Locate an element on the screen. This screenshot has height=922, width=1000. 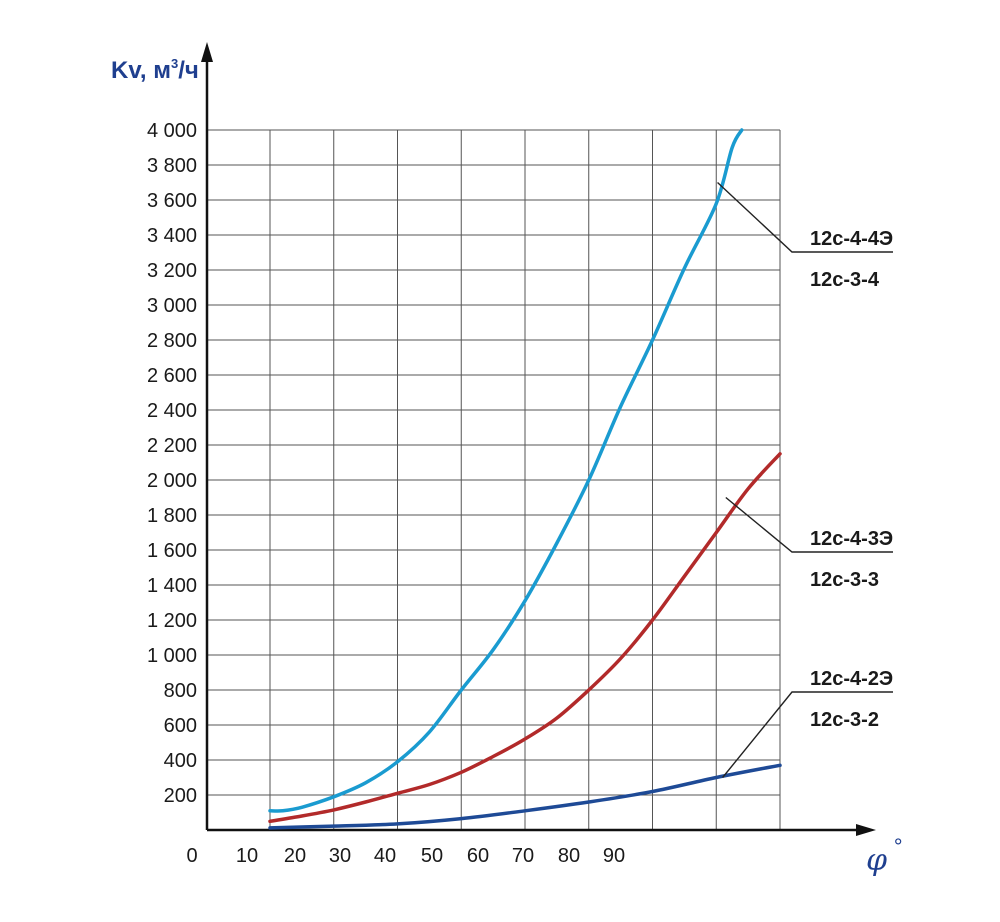
legend-label-primary-3: 12с-4-3Э is located at coordinates (851, 539).